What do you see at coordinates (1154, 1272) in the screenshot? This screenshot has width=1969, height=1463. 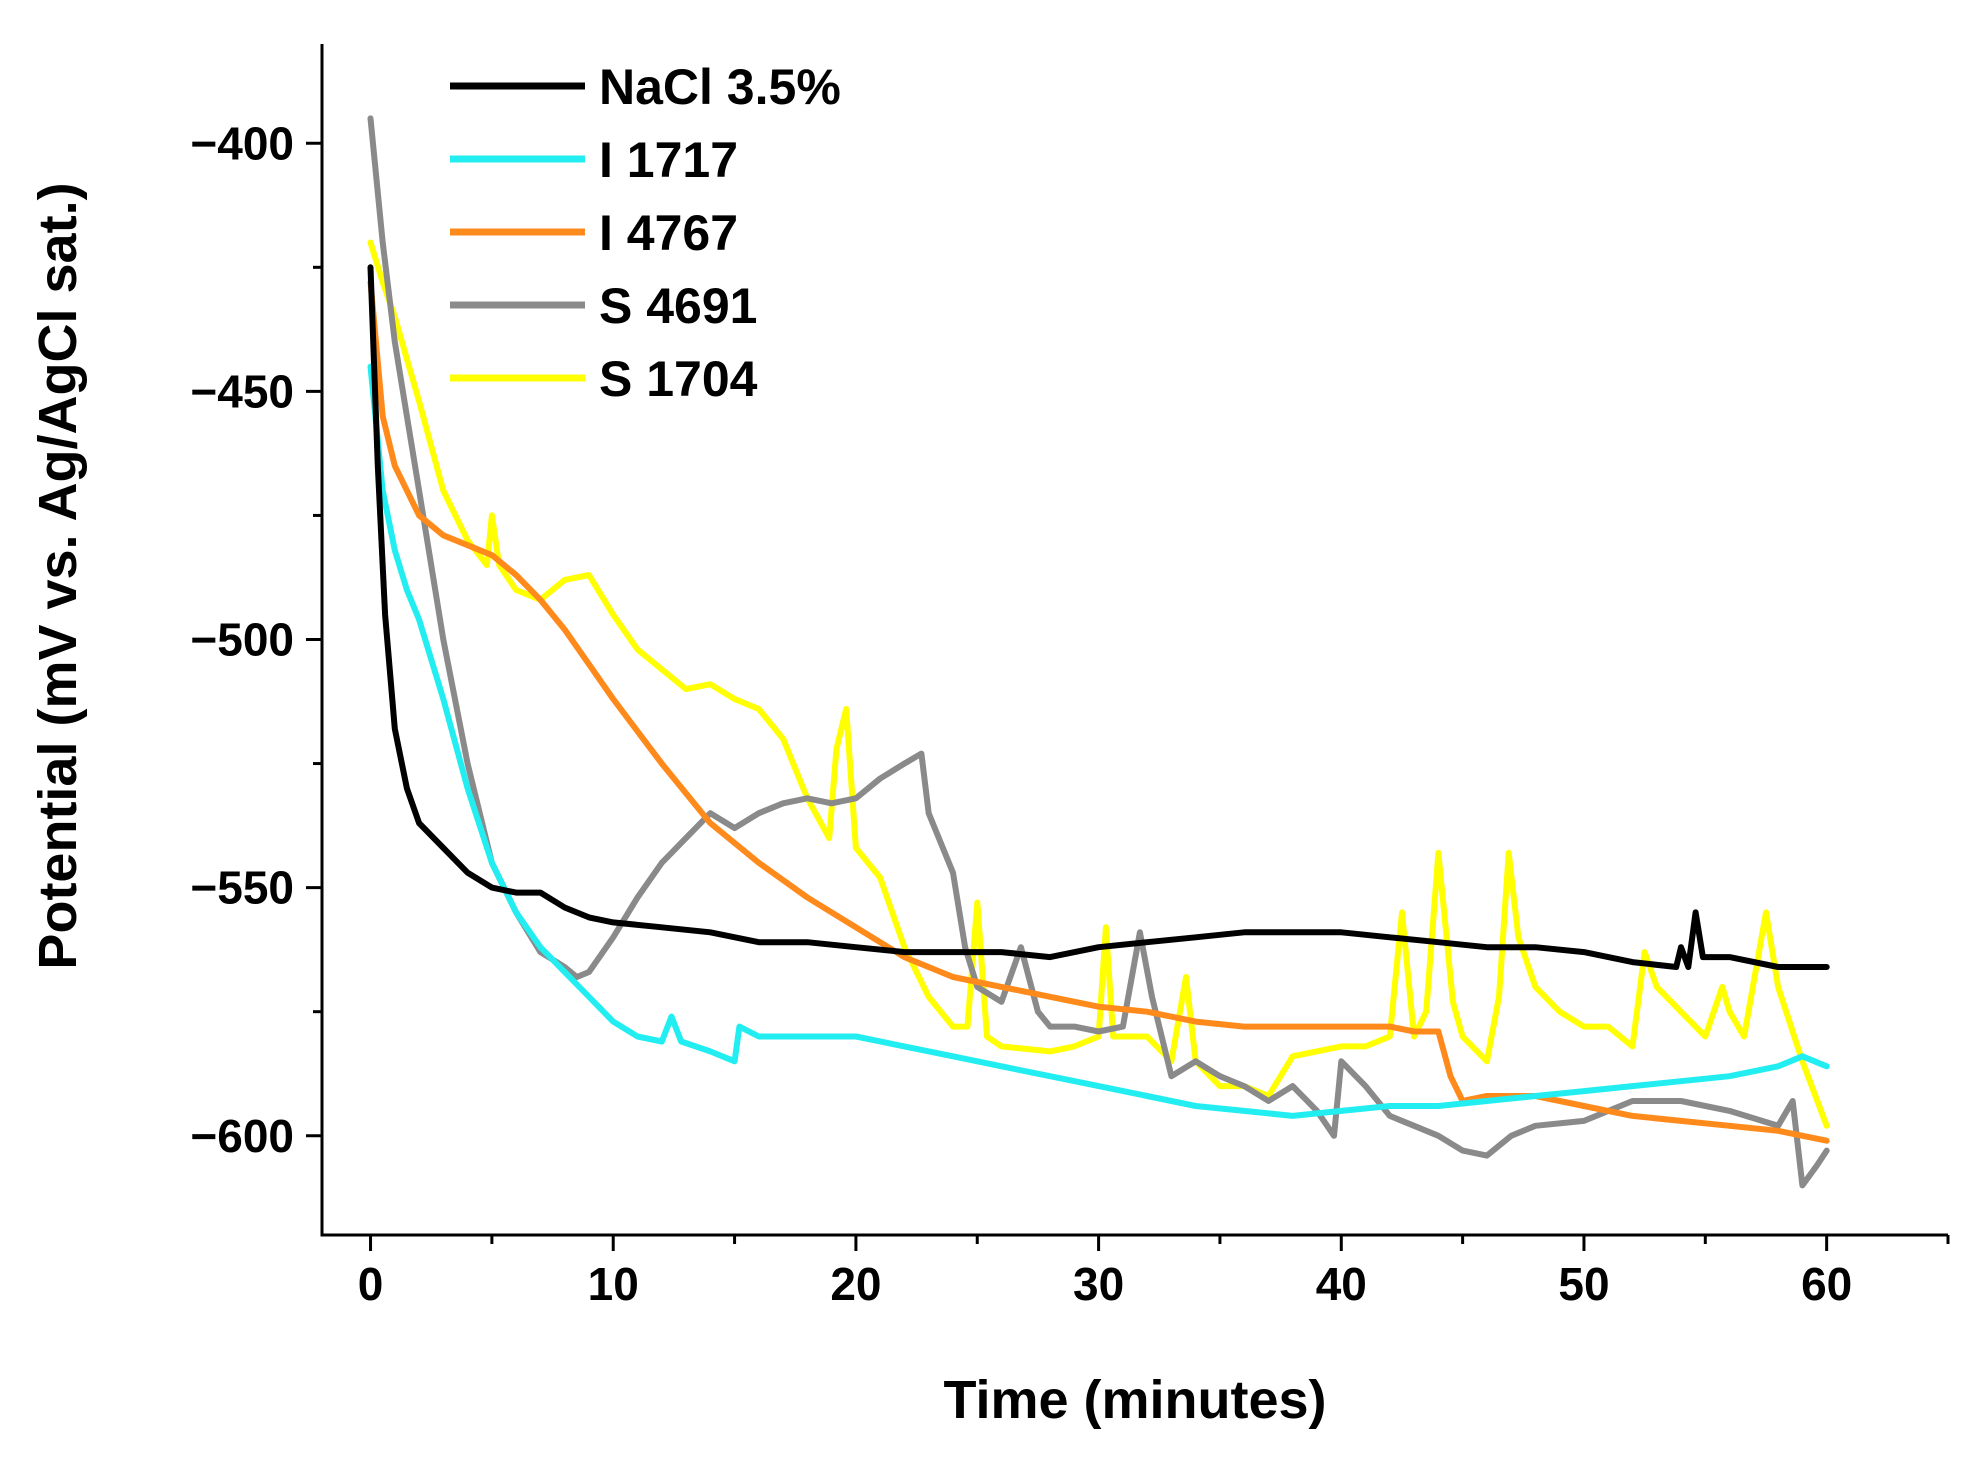 I see `x-axis-ticks: 0 10 20 30 40 50 60` at bounding box center [1154, 1272].